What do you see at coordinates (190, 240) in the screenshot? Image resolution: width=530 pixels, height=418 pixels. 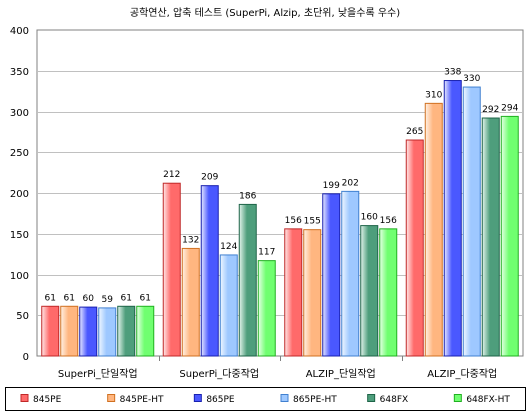 I see `data-label: 132` at bounding box center [190, 240].